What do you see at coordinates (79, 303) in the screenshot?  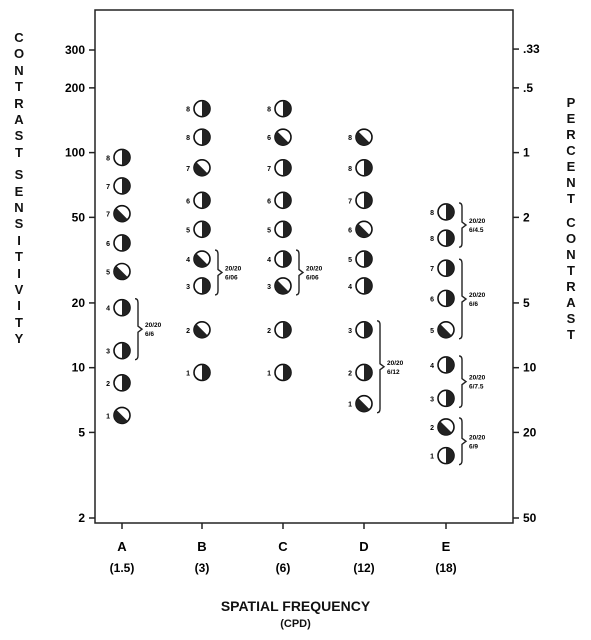 I see `left-tick-label: 20` at bounding box center [79, 303].